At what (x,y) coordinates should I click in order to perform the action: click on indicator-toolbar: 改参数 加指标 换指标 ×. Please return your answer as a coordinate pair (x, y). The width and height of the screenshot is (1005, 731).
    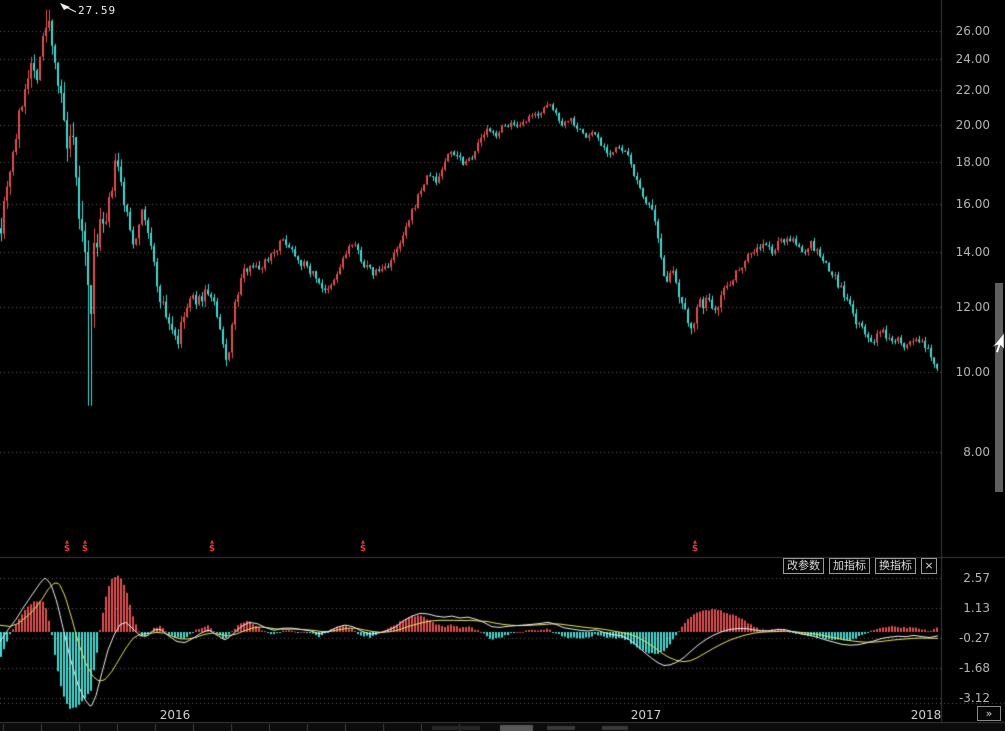
    Looking at the image, I should click on (860, 566).